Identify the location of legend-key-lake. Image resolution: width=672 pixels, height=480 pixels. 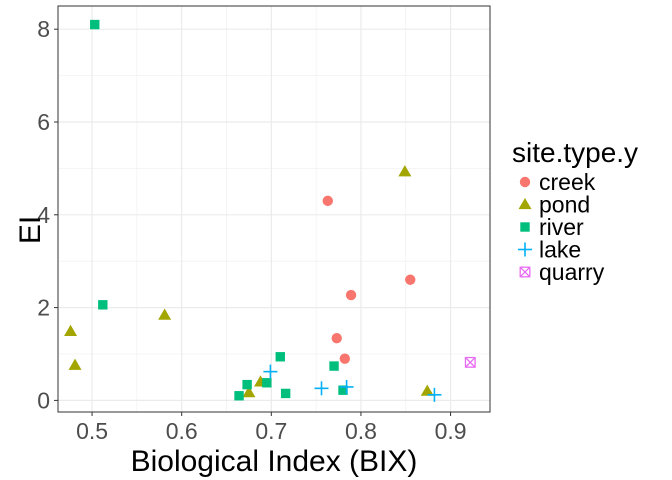
(525, 249).